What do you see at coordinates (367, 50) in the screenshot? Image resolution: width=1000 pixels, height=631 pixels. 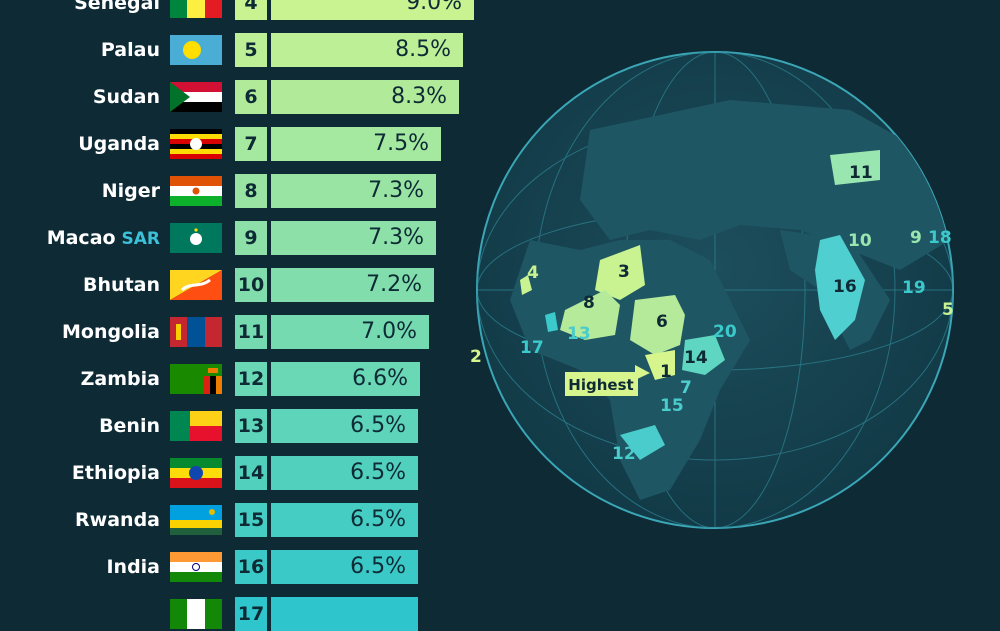 I see `bar: 8.5%` at bounding box center [367, 50].